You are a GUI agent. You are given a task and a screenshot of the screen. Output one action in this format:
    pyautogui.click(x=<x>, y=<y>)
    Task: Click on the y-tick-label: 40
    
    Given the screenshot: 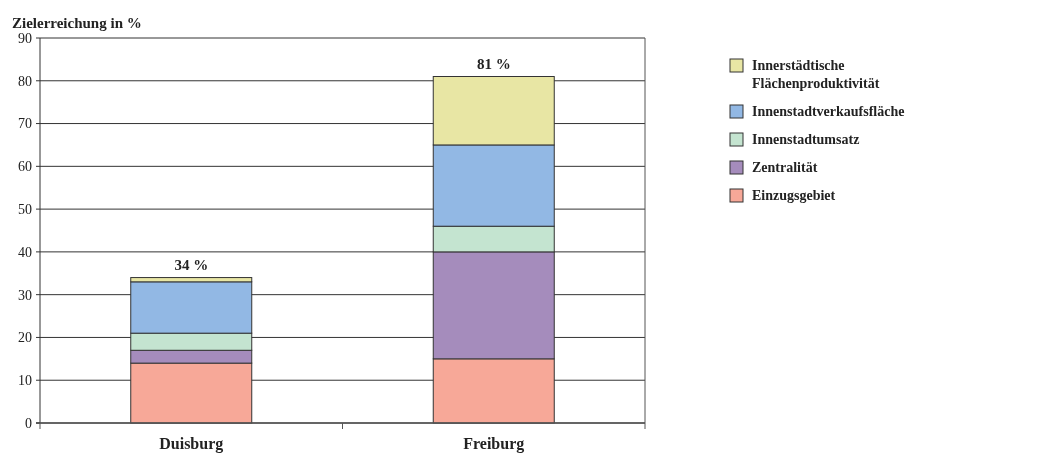 What is the action you would take?
    pyautogui.click(x=25, y=252)
    